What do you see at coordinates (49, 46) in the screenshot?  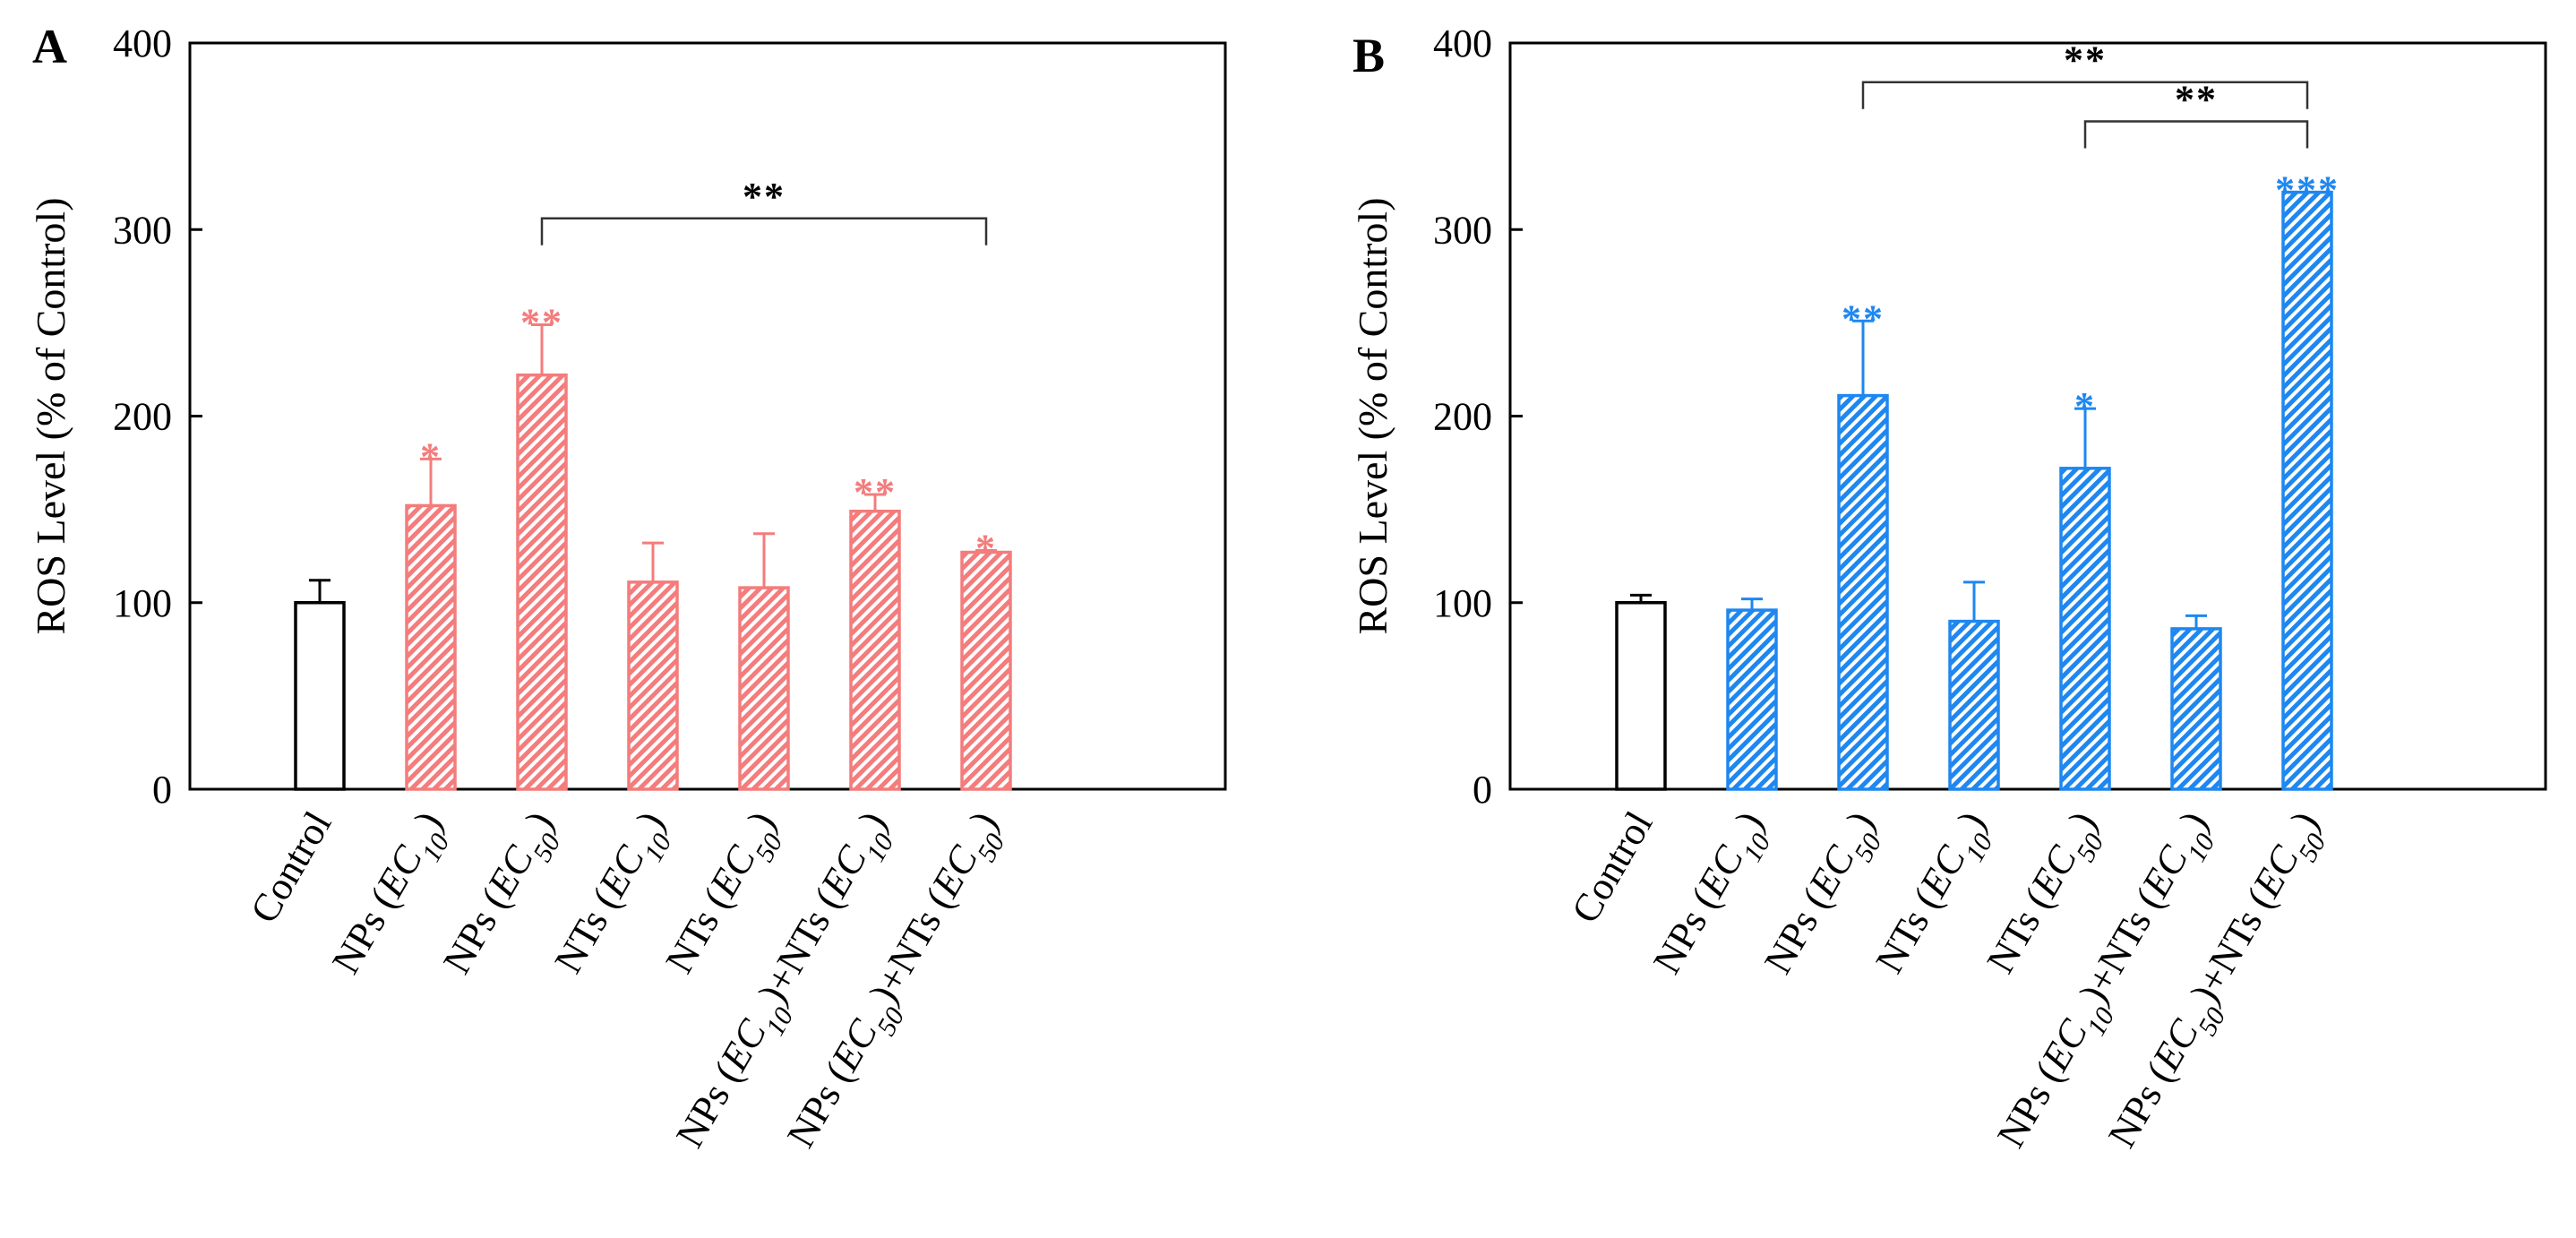 I see `panel-label: A` at bounding box center [49, 46].